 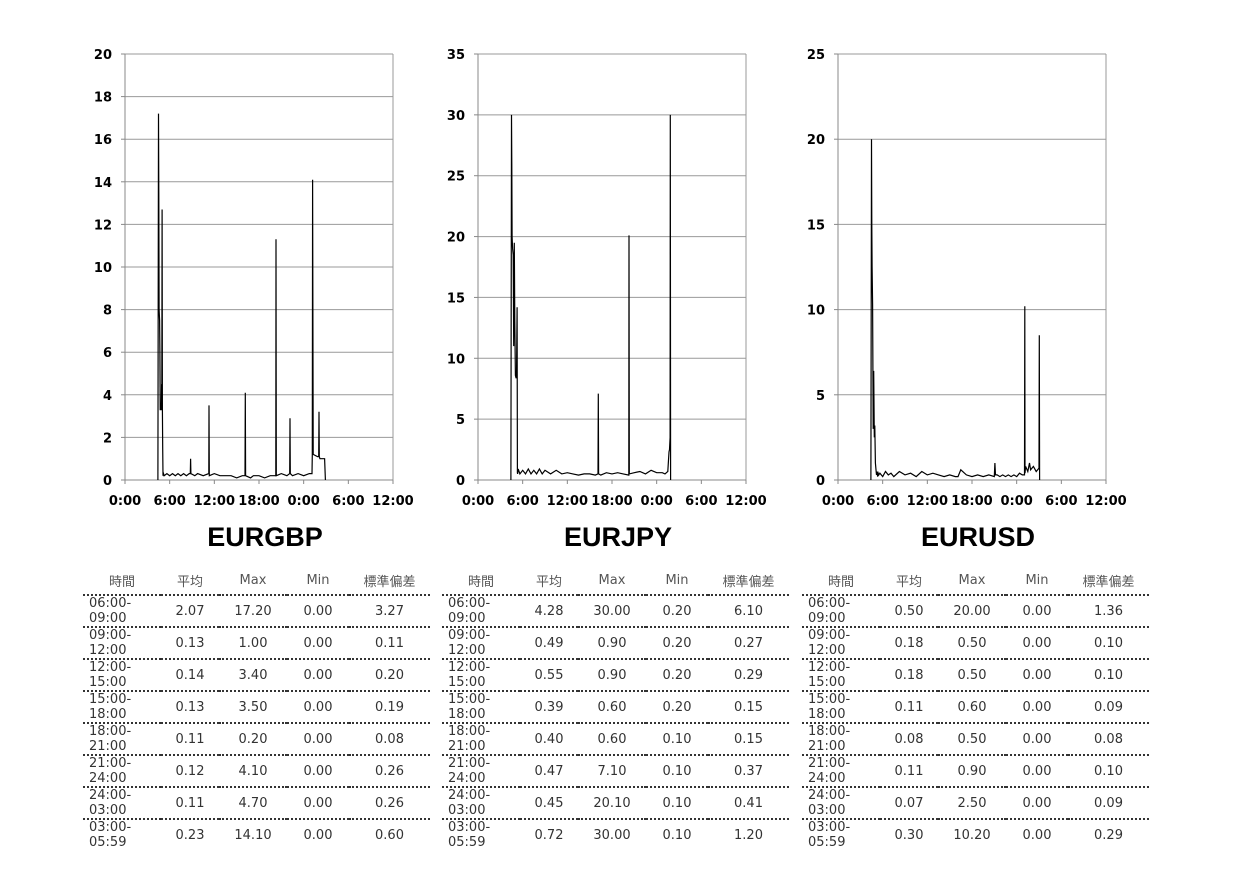 I want to click on cell-stddev: 0.19, so click(x=389, y=706).